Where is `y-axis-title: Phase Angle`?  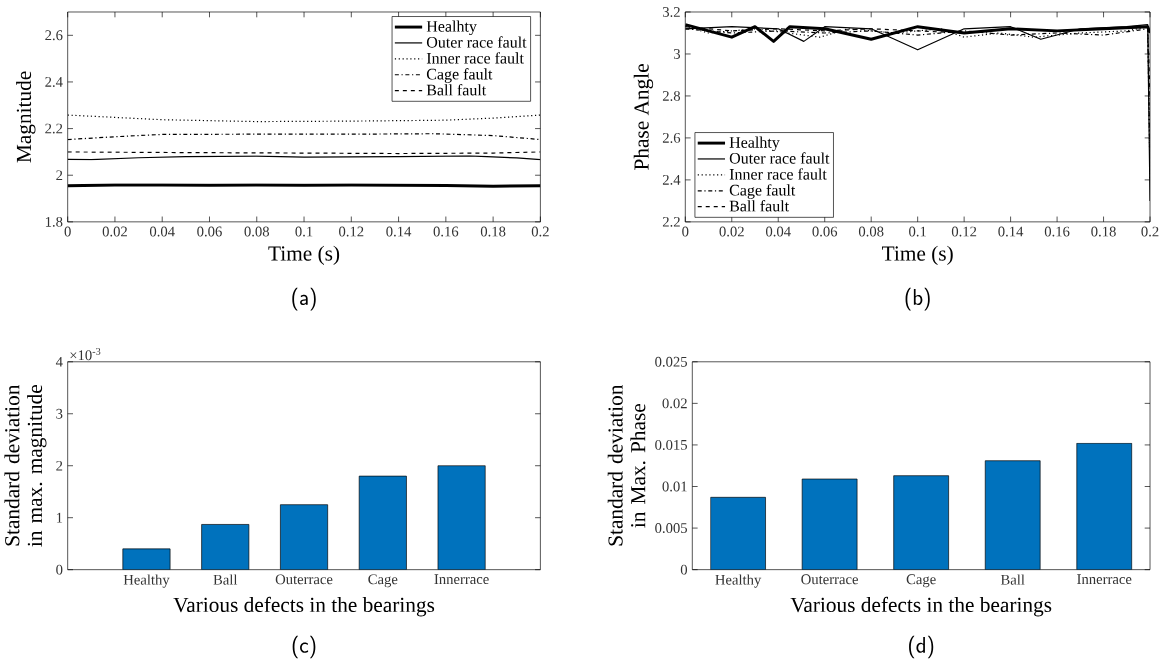 y-axis-title: Phase Angle is located at coordinates (643, 117).